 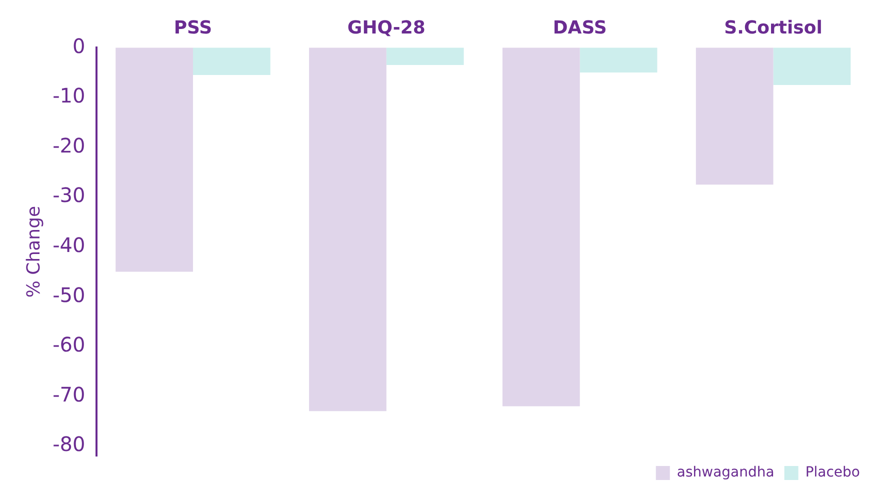 I want to click on y-axis-title: % Change, so click(x=33, y=252).